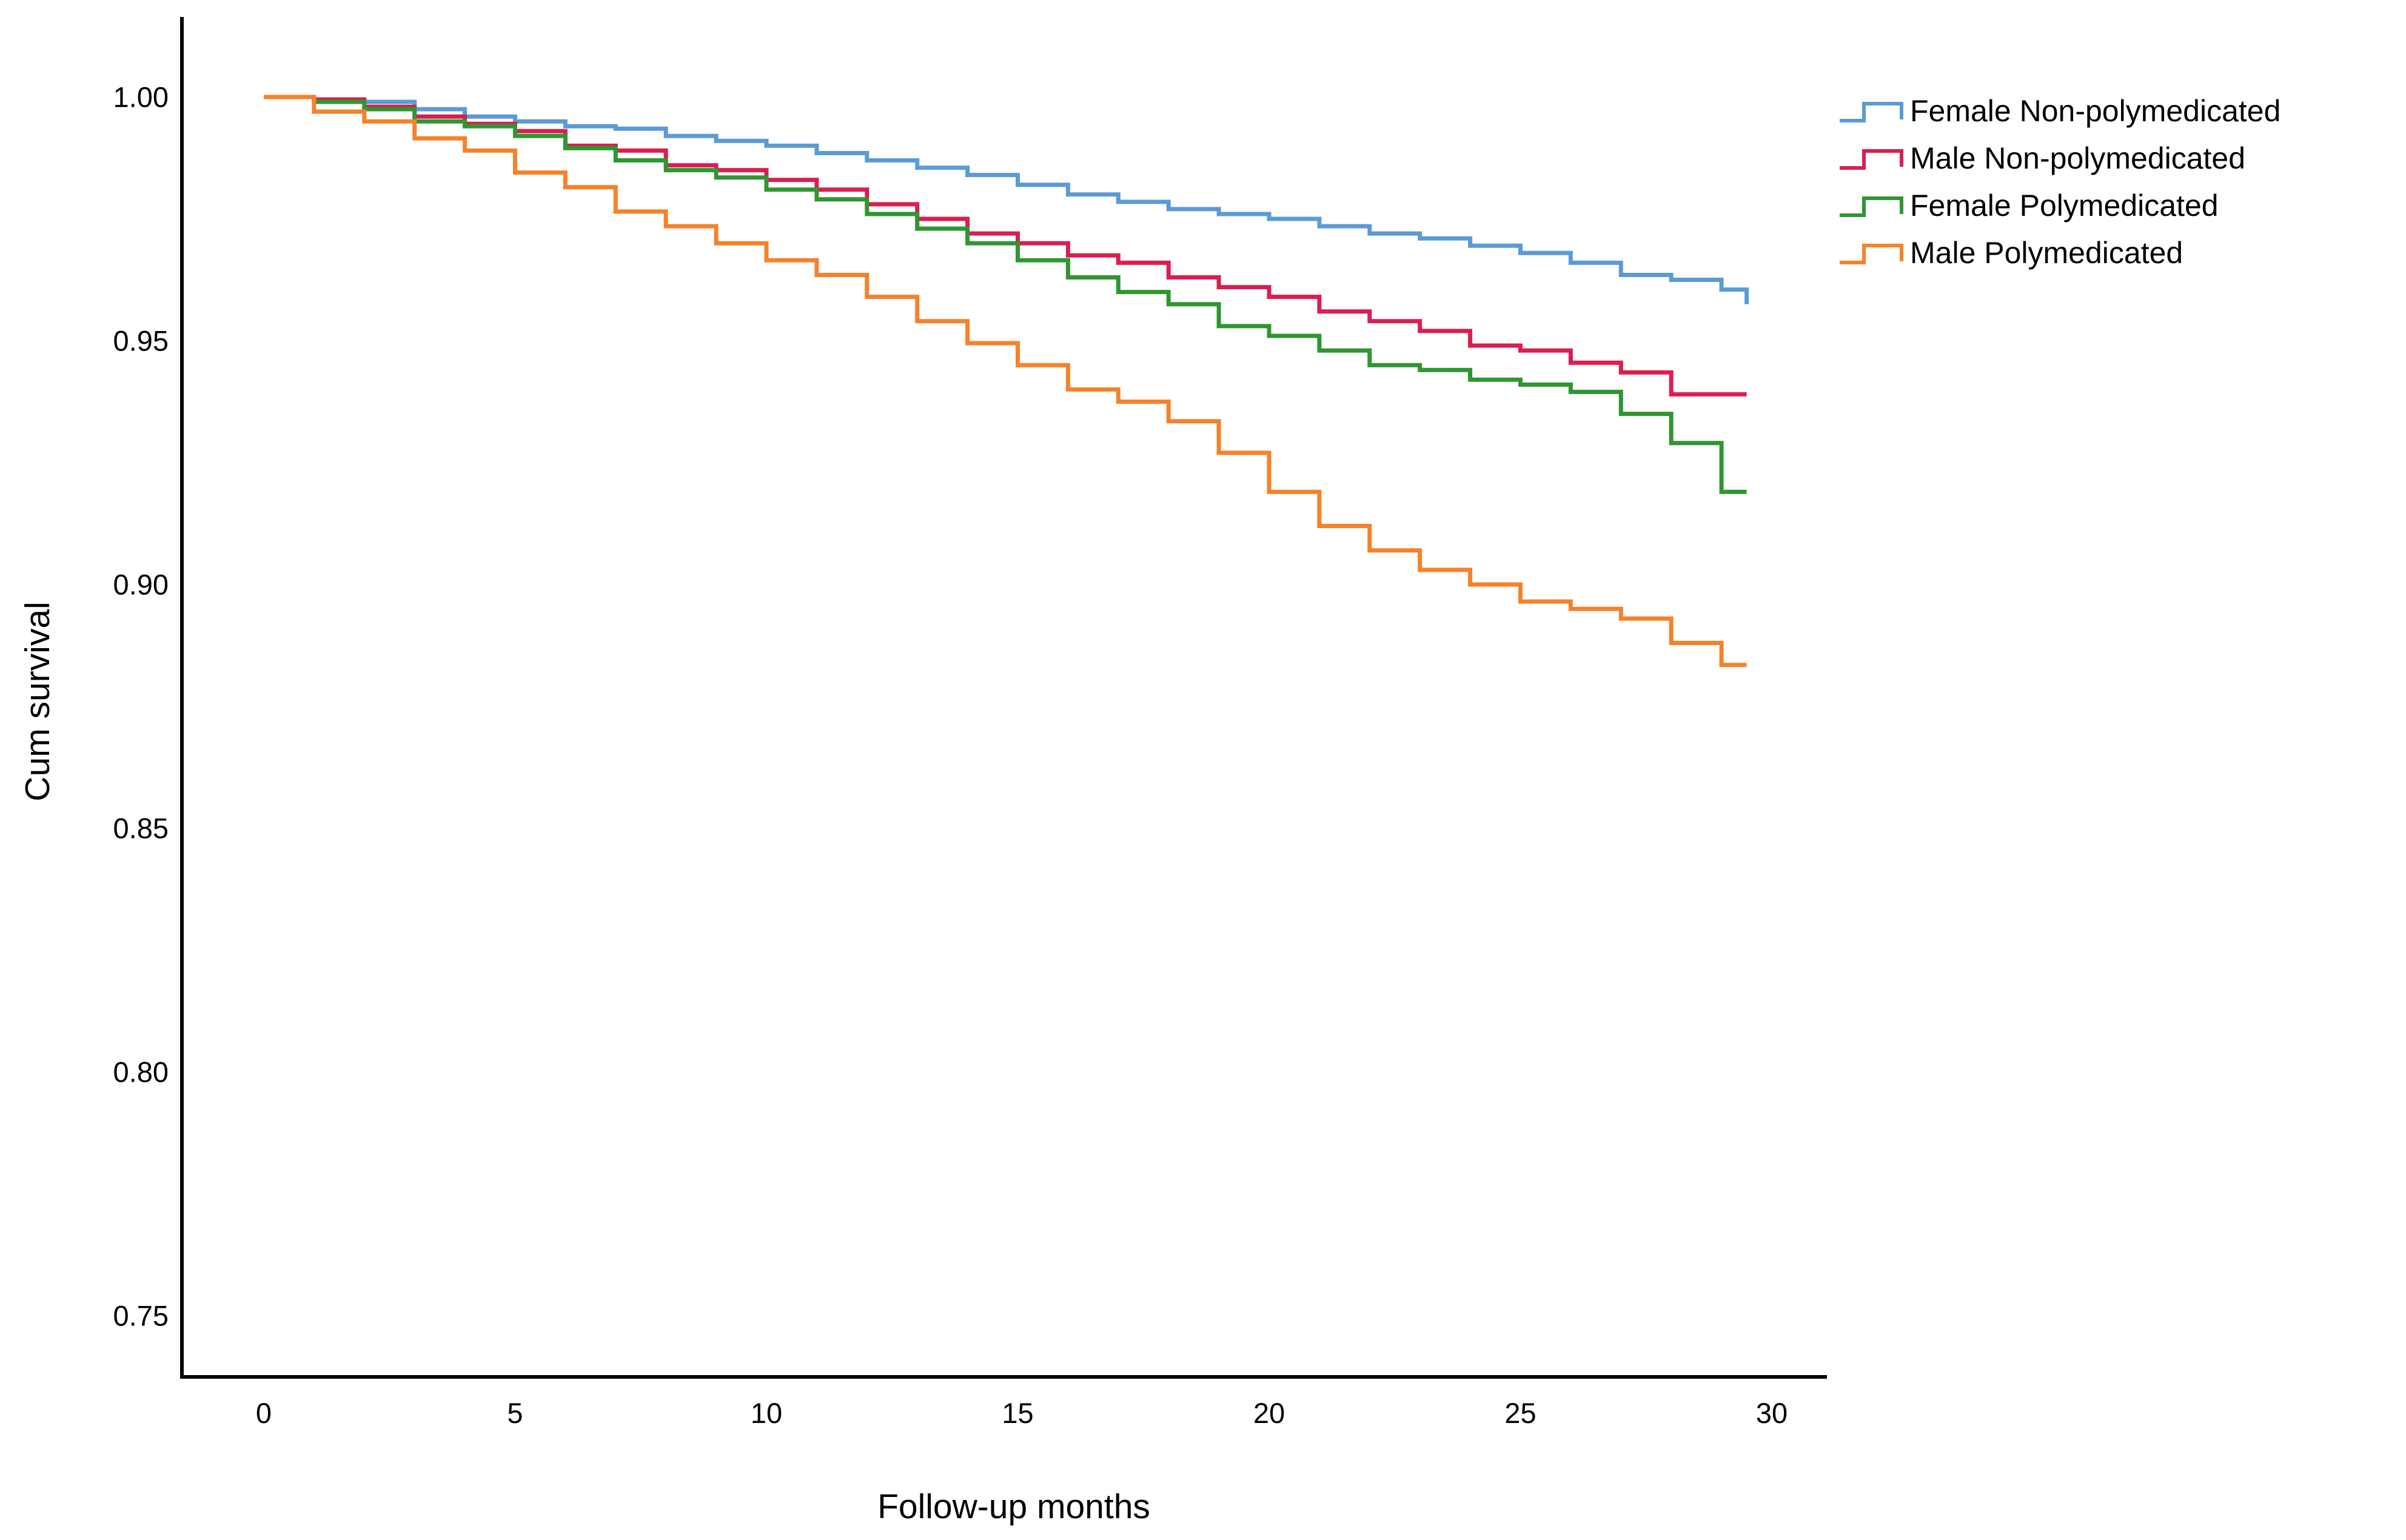  Describe the element at coordinates (2046, 253) in the screenshot. I see `legend-item-label: Male Polymedicated` at that location.